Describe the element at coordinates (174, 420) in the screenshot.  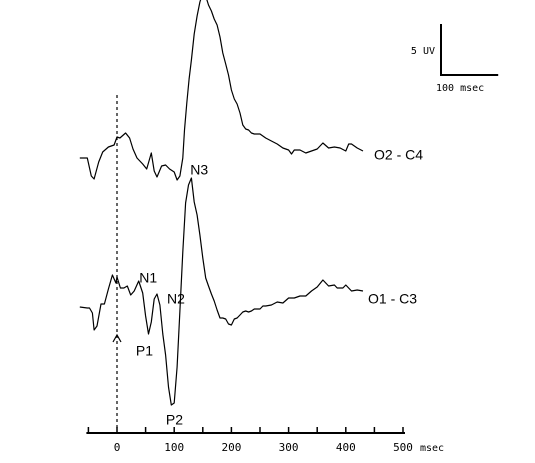
I see `peak-label-p2: P2` at that location.